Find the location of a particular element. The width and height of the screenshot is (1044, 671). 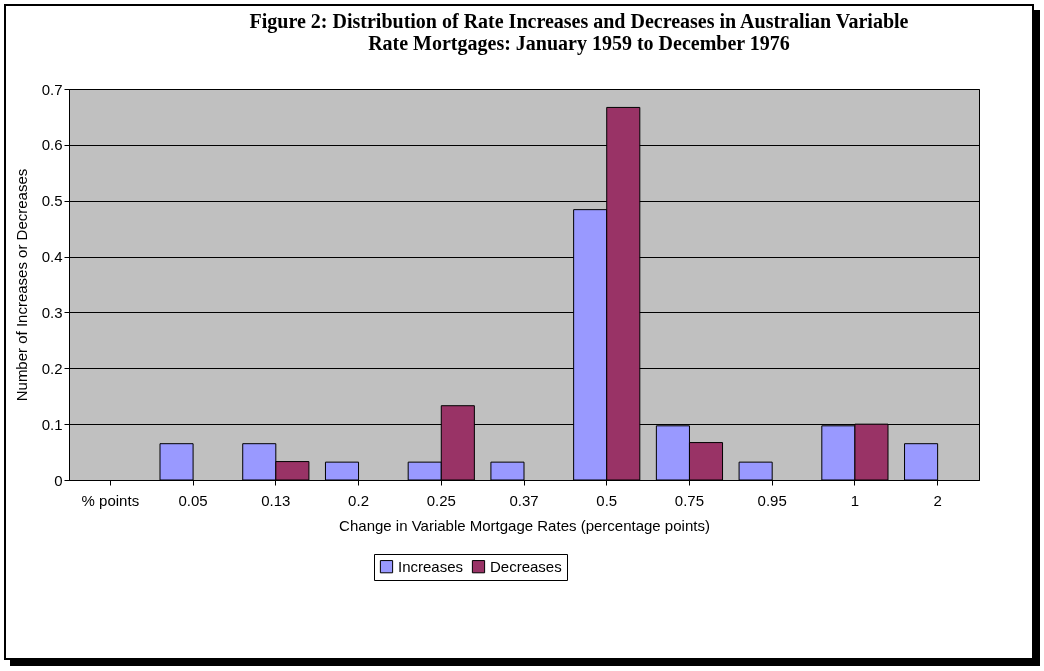

x-tick-label: 0.25 is located at coordinates (441, 500).